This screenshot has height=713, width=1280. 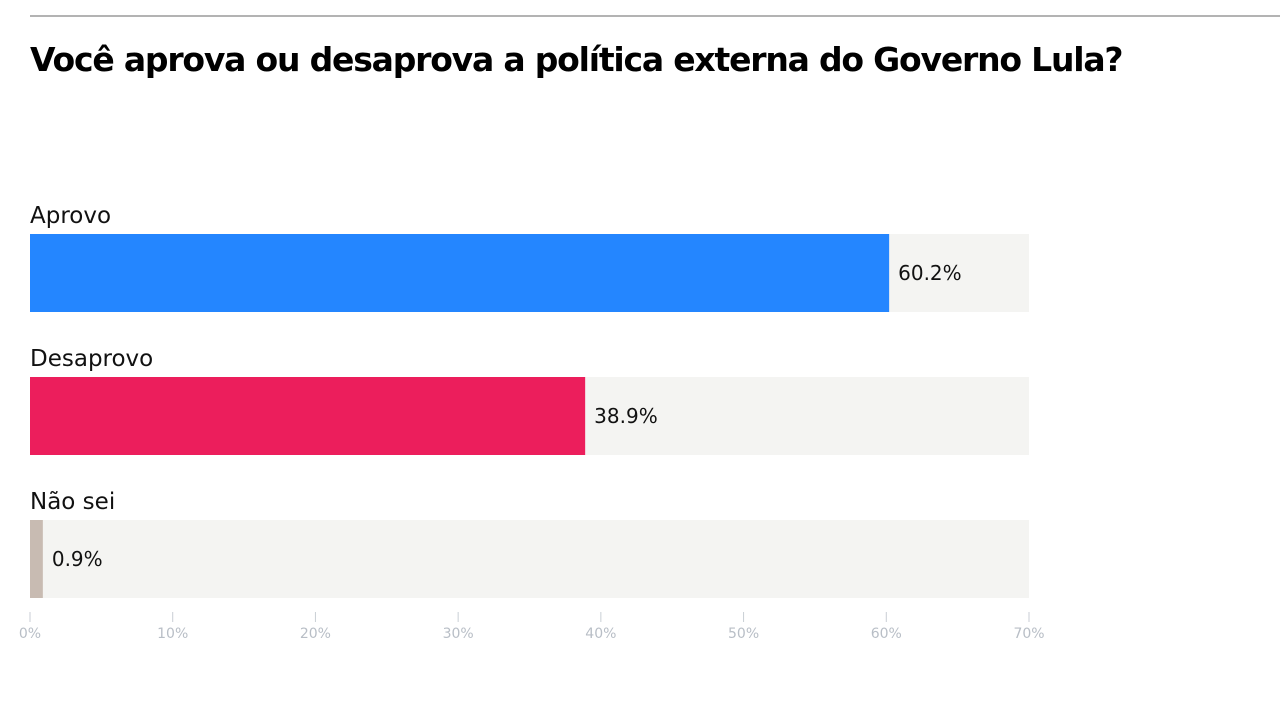 What do you see at coordinates (30, 634) in the screenshot?
I see `x-tick-label: 0%` at bounding box center [30, 634].